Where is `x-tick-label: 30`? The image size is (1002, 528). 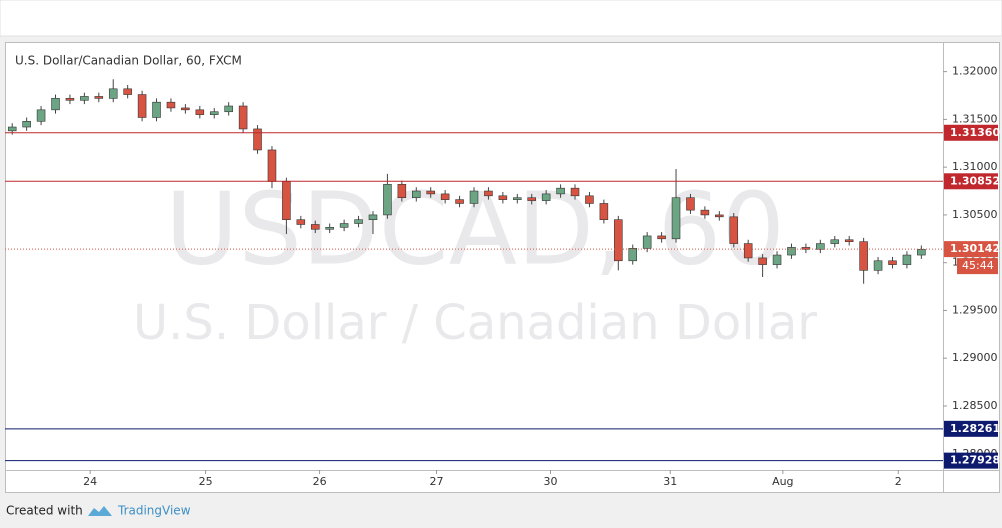 x-tick-label: 30 is located at coordinates (550, 481).